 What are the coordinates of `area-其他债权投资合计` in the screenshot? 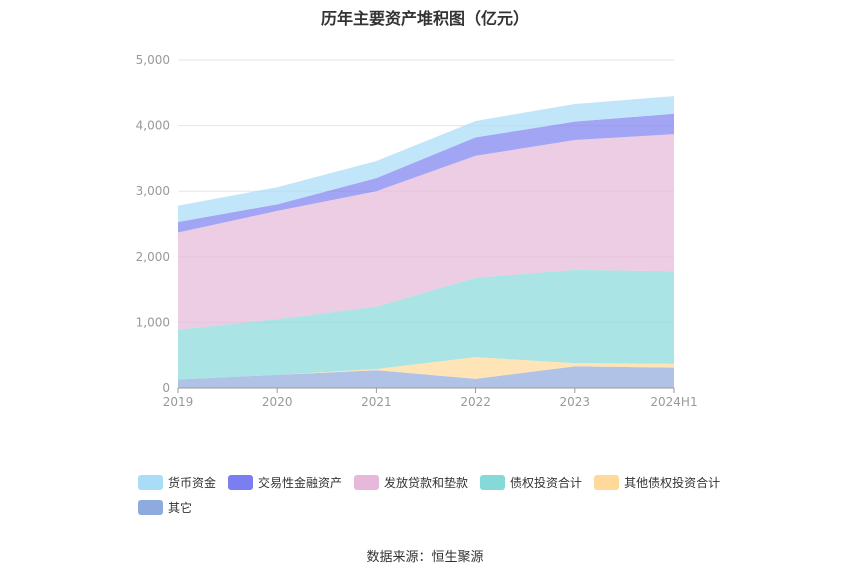 It's located at (426, 368).